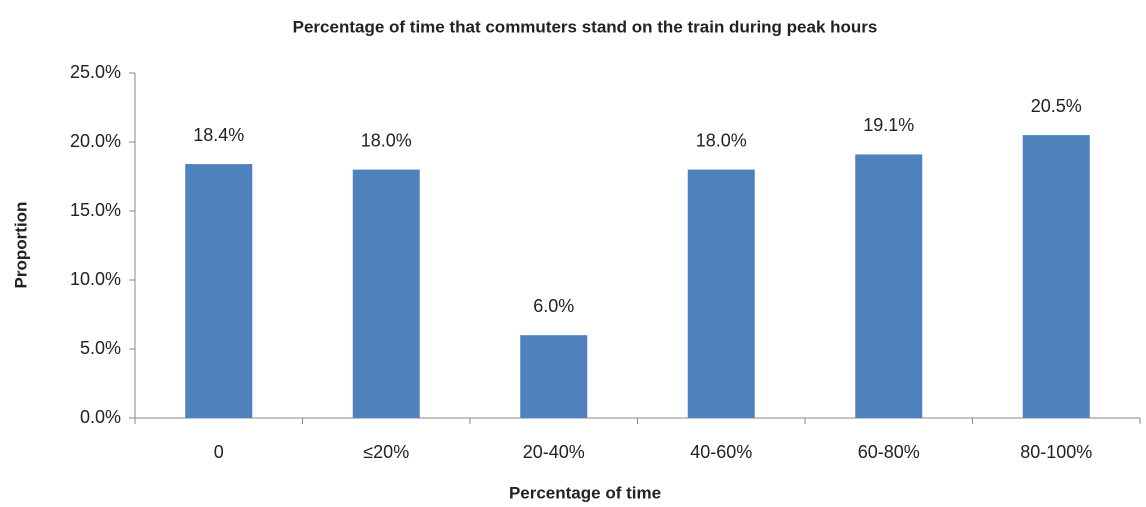 The height and width of the screenshot is (507, 1146). What do you see at coordinates (888, 125) in the screenshot?
I see `data-label: 19.1%` at bounding box center [888, 125].